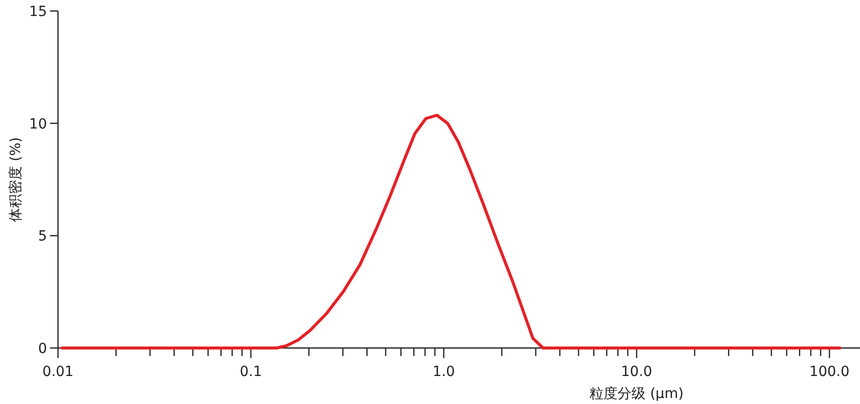  I want to click on x-tick-label: 100.0, so click(829, 372).